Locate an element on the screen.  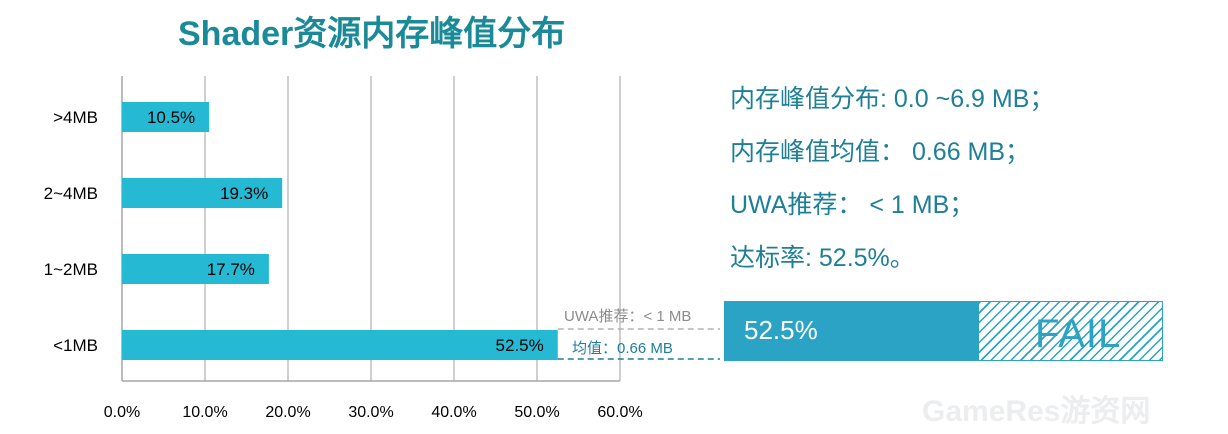
stat-range: 内存峰值分布: 0.0 ~6.9 MB； is located at coordinates (892, 99).